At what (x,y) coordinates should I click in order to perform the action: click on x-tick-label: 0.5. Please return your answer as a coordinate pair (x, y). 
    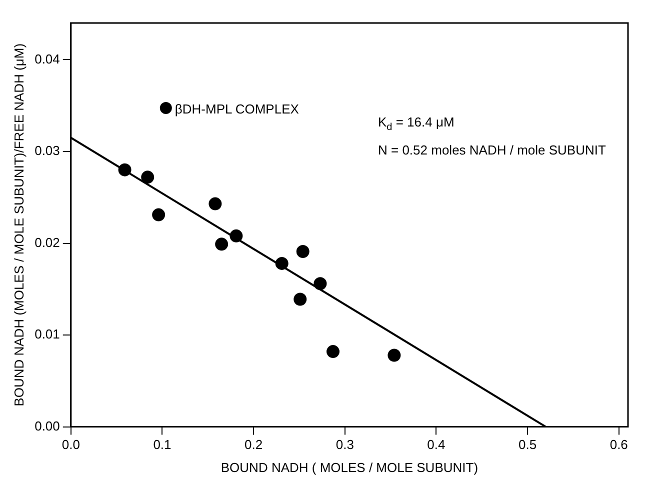
    Looking at the image, I should click on (527, 444).